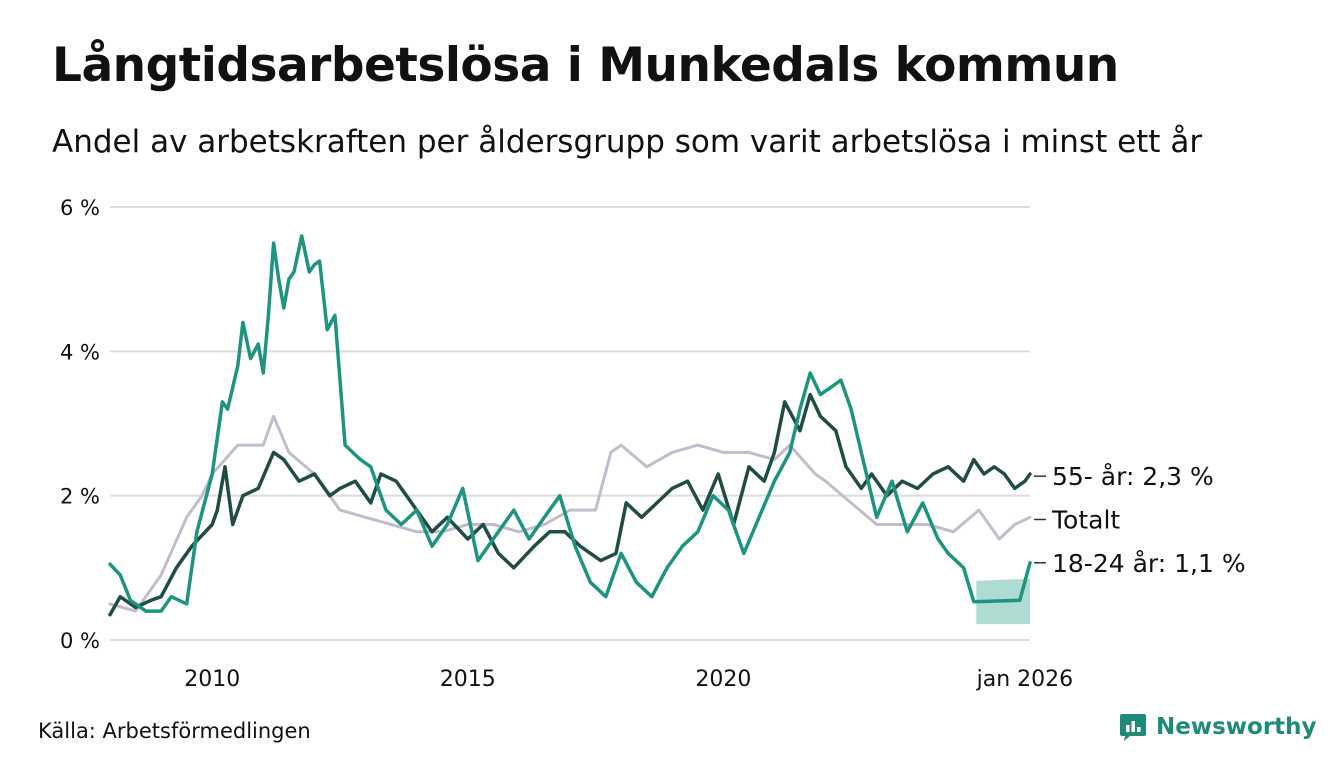 The height and width of the screenshot is (780, 1340). I want to click on x-tick-label: jan 2026, so click(1025, 679).